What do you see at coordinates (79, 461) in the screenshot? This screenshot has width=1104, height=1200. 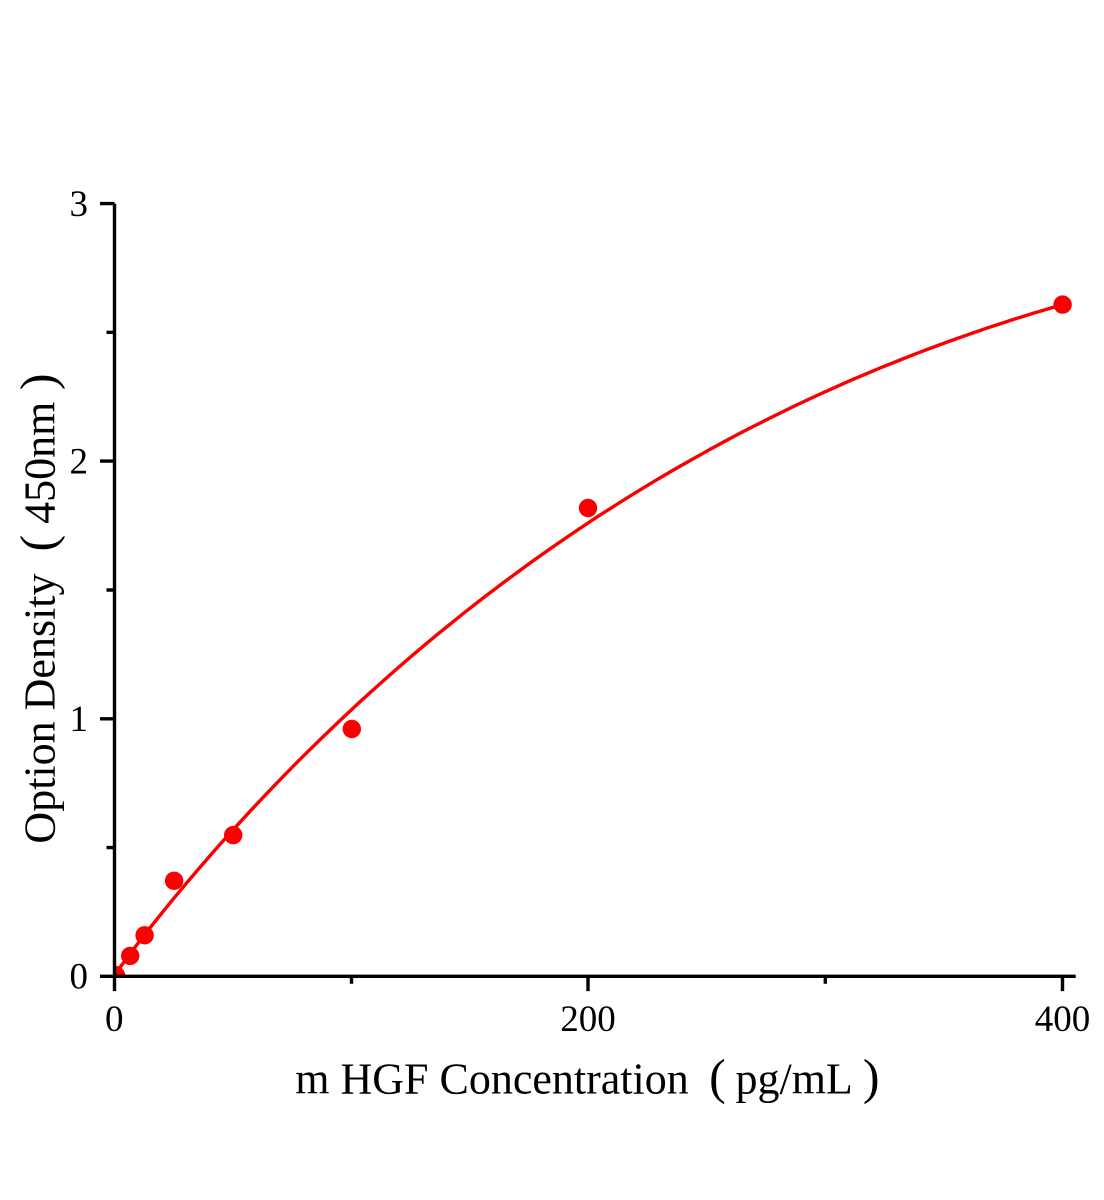 I see `svg-text: 2` at bounding box center [79, 461].